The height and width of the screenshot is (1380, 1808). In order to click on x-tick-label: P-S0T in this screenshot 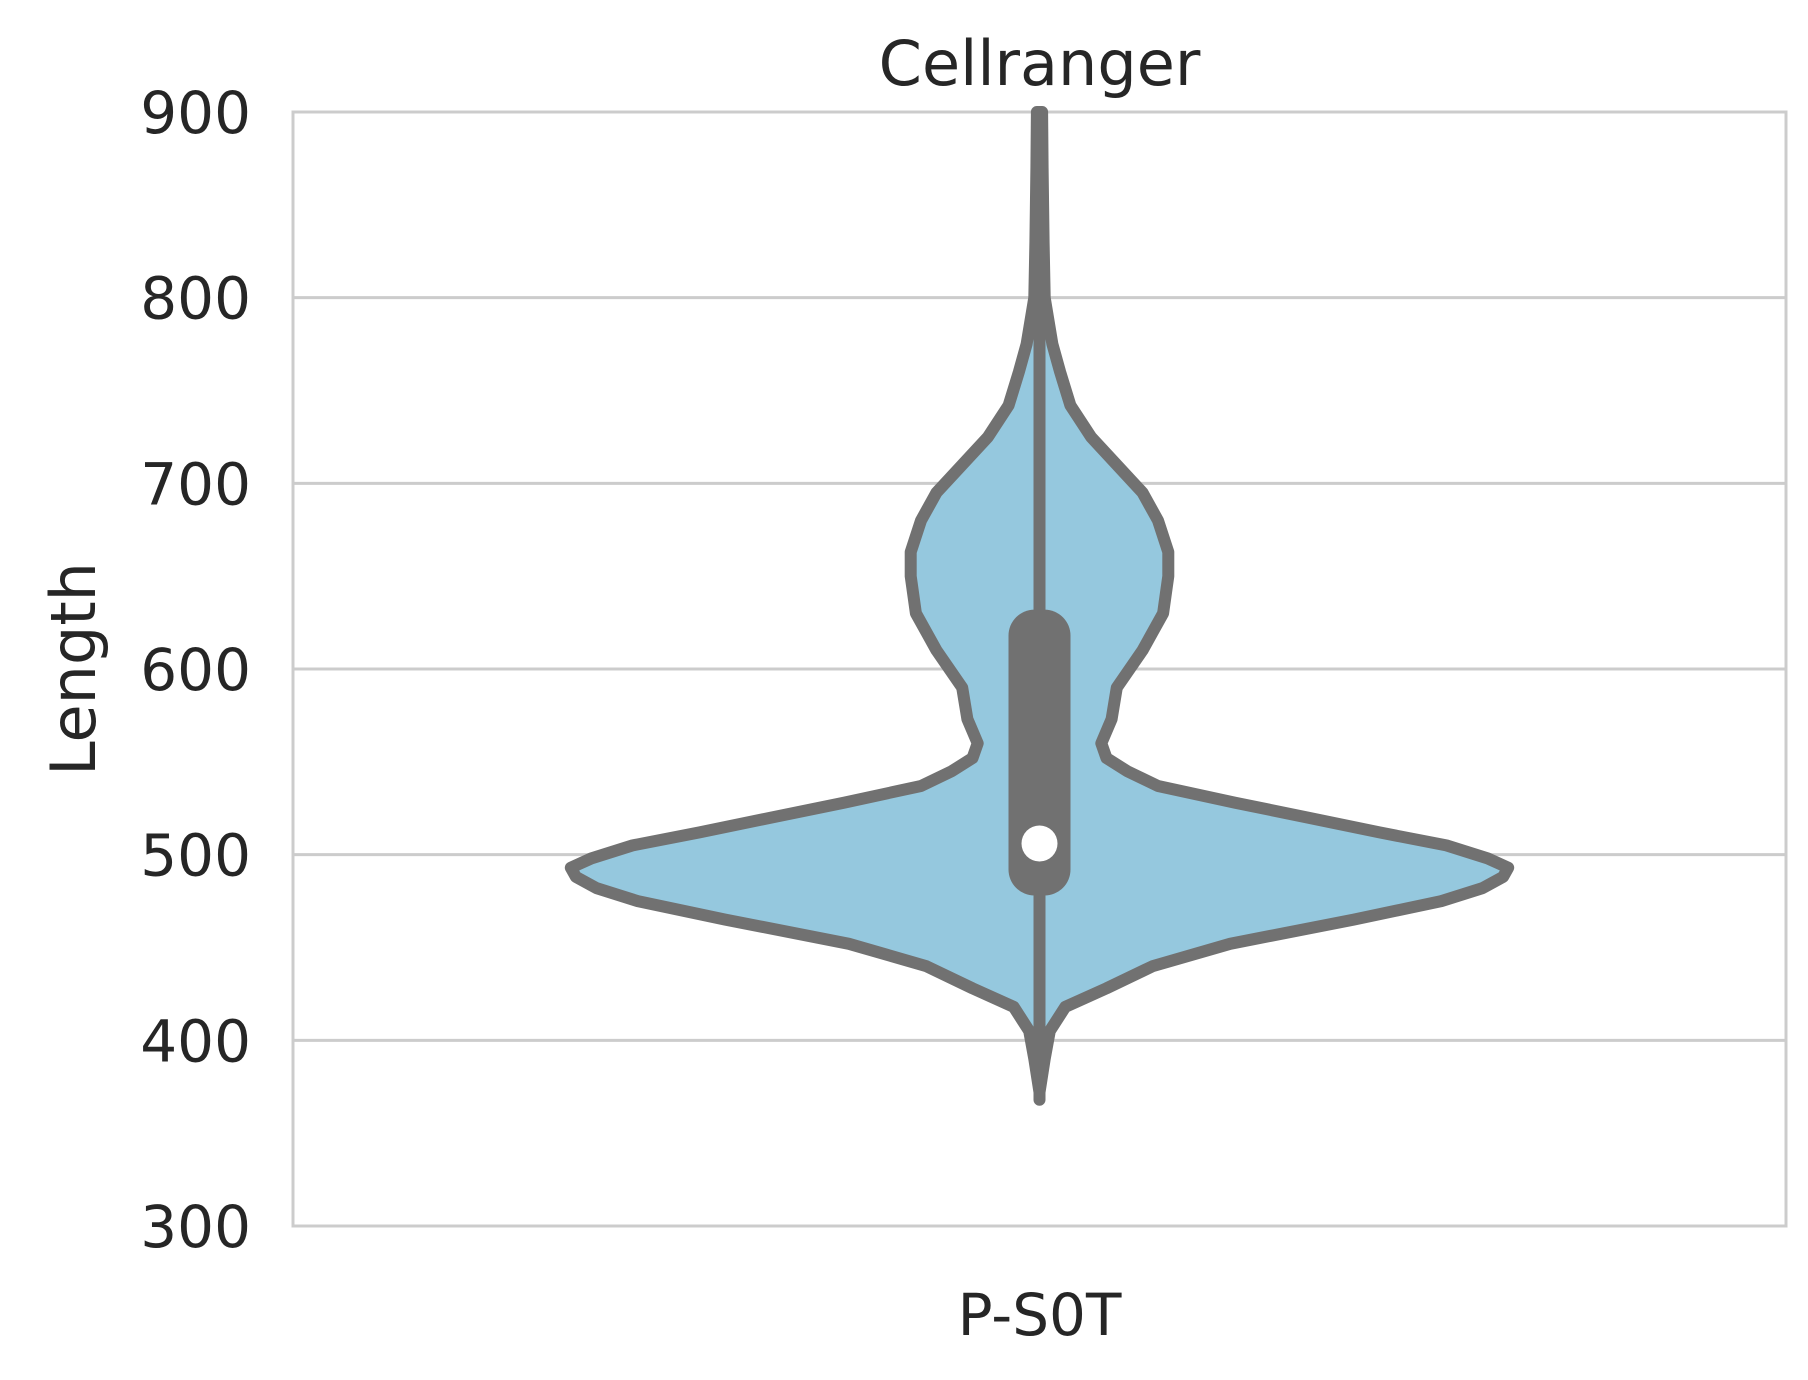, I will do `click(1040, 1315)`.